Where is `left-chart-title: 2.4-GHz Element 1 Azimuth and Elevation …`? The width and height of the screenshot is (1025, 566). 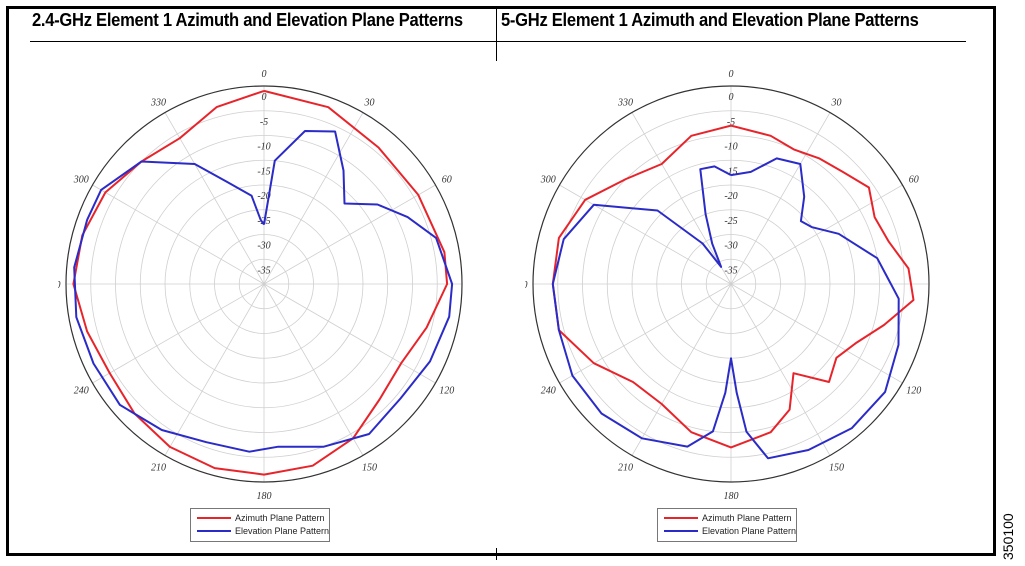
left-chart-title: 2.4-GHz Element 1 Azimuth and Elevation … is located at coordinates (247, 20).